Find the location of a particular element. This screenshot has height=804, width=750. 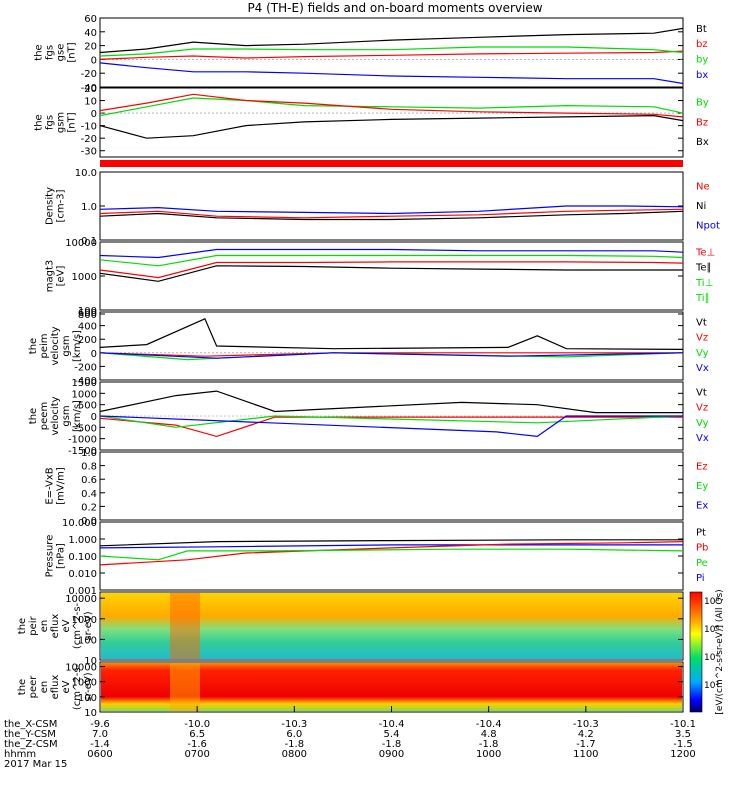

ylabel-peir_spec: (cm^2-s- is located at coordinates (77, 625).